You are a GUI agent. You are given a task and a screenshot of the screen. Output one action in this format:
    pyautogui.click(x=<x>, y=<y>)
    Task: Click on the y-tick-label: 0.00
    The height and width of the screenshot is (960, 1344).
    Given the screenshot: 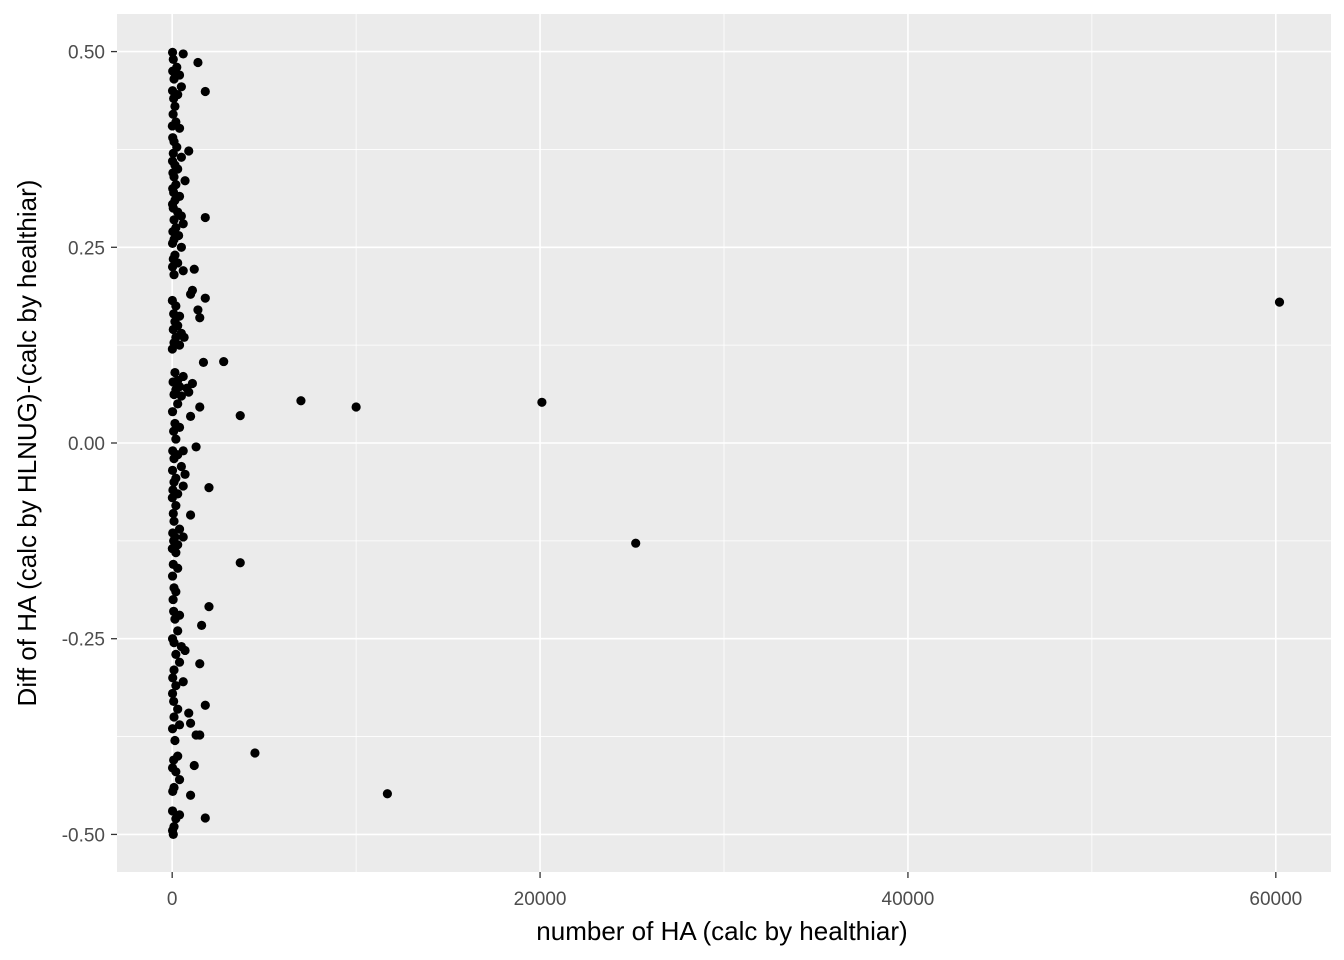 What is the action you would take?
    pyautogui.click(x=86, y=444)
    